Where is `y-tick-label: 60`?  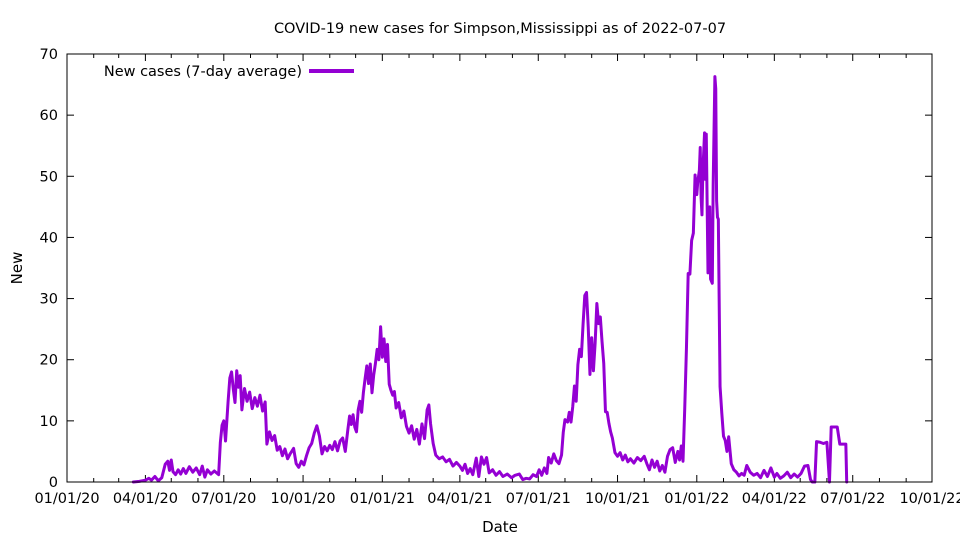
y-tick-label: 60 is located at coordinates (49, 116).